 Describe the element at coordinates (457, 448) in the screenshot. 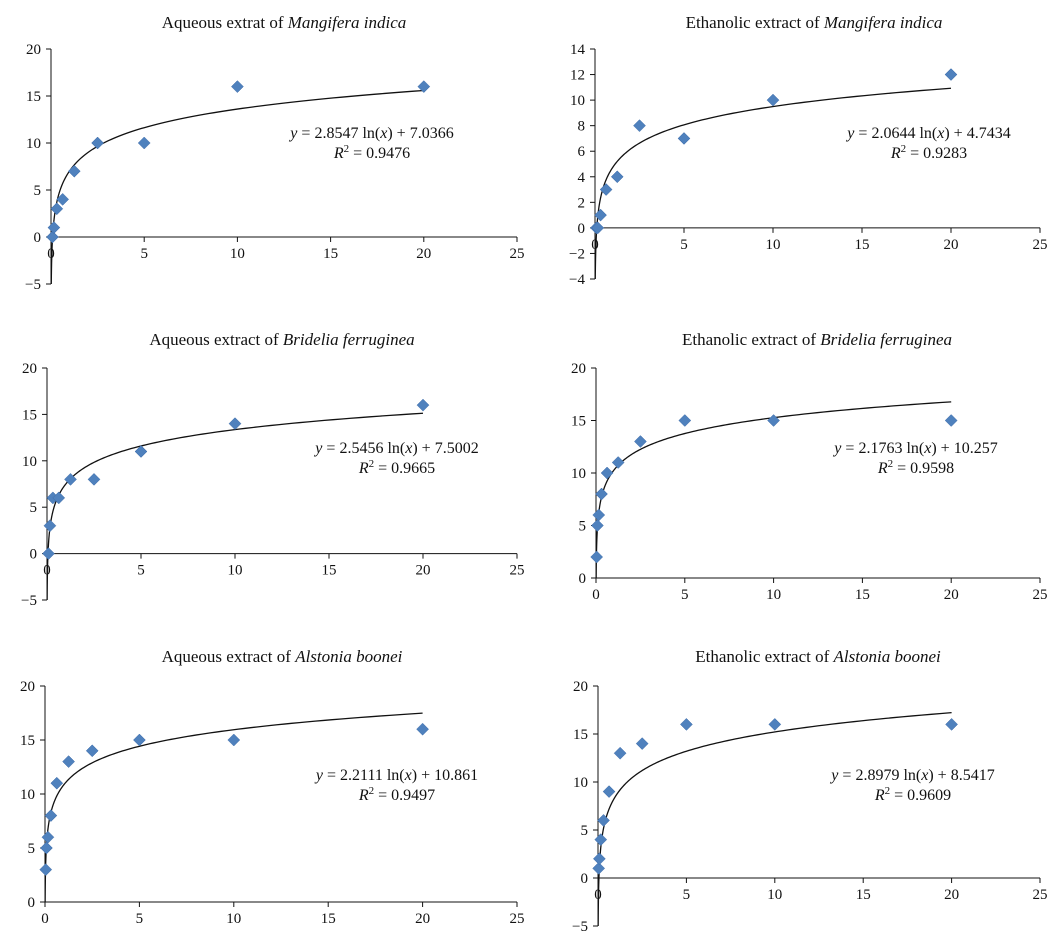

I see `equation-intercept: 7.5002` at that location.